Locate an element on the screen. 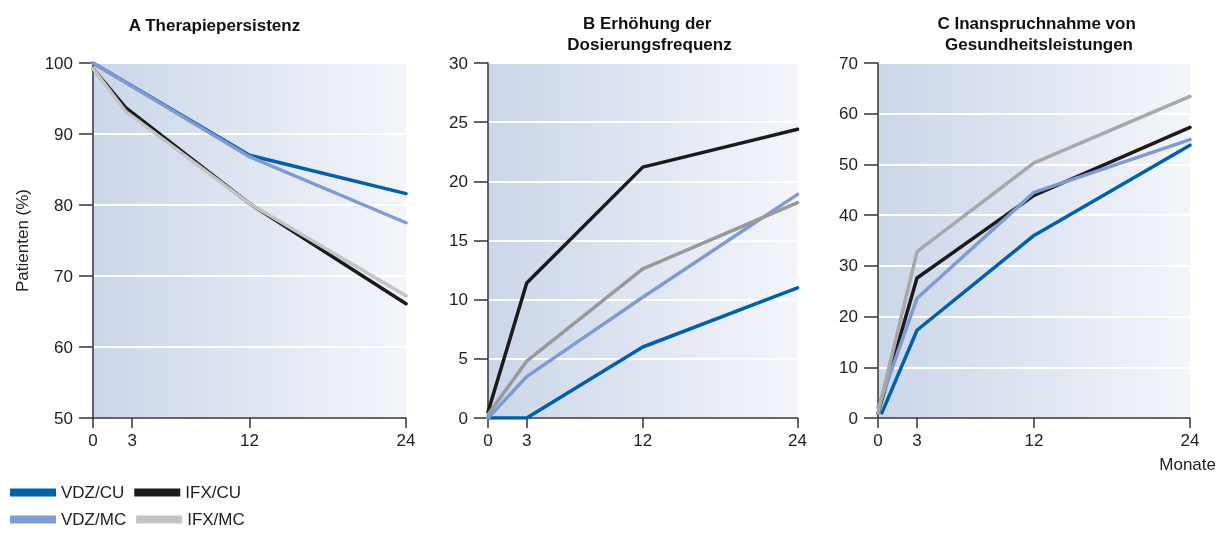  y-tick-label: 5 is located at coordinates (463, 359).